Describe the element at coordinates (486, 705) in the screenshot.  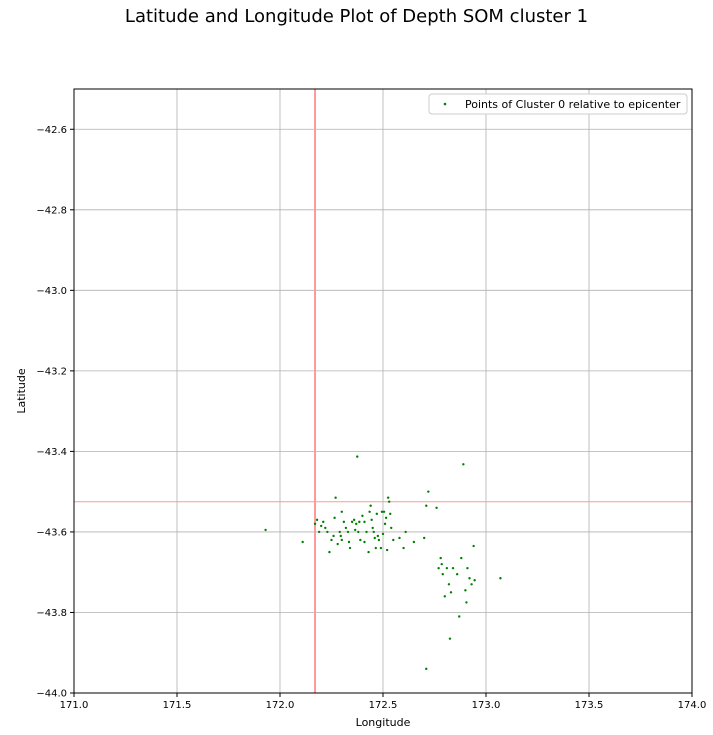
I see `x-tick-label: 173.0` at that location.